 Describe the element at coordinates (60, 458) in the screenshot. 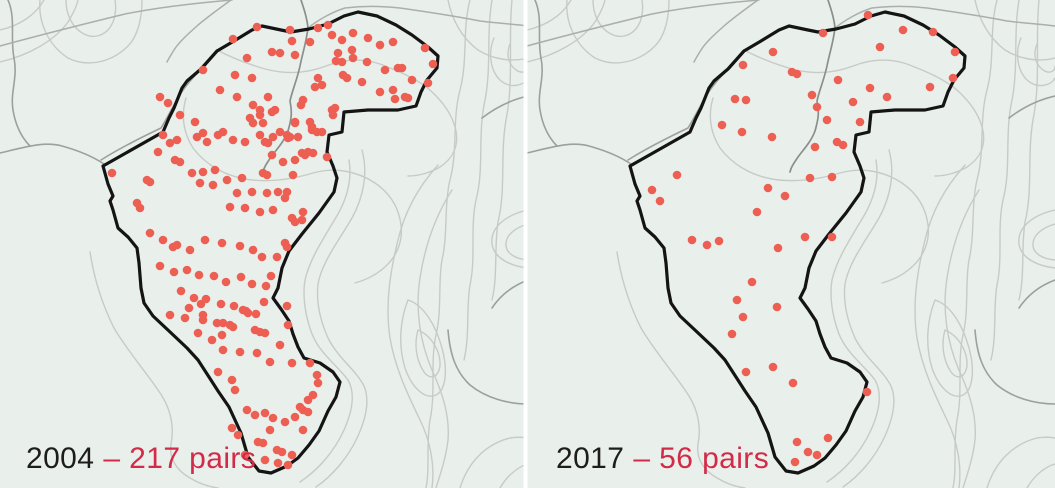

I see `year-text: 2004` at that location.